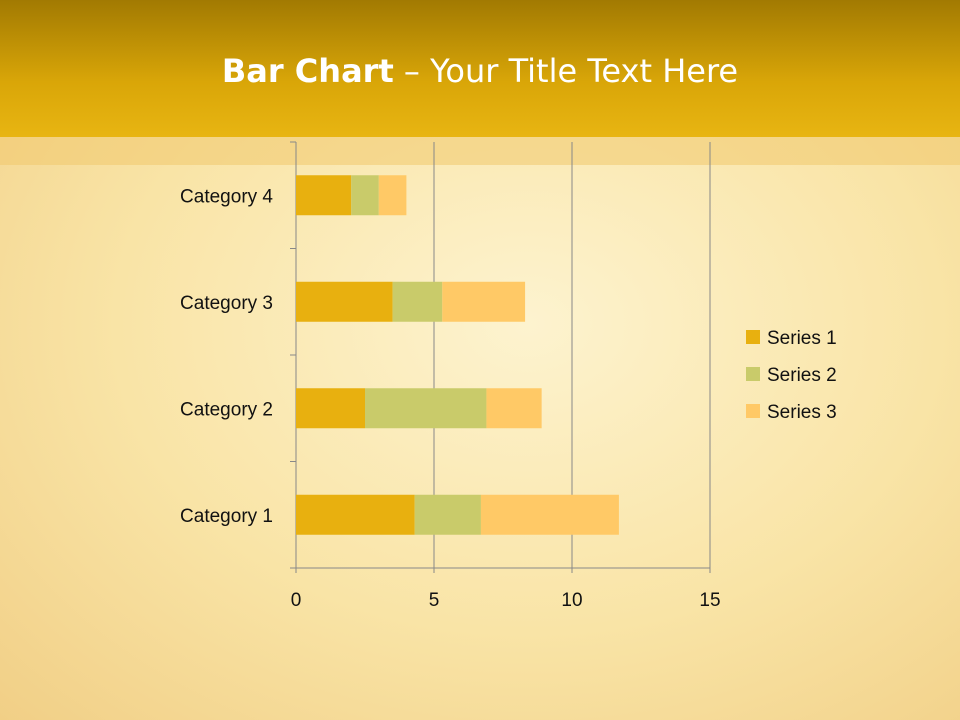  Describe the element at coordinates (434, 600) in the screenshot. I see `x-tick-label: 5` at that location.